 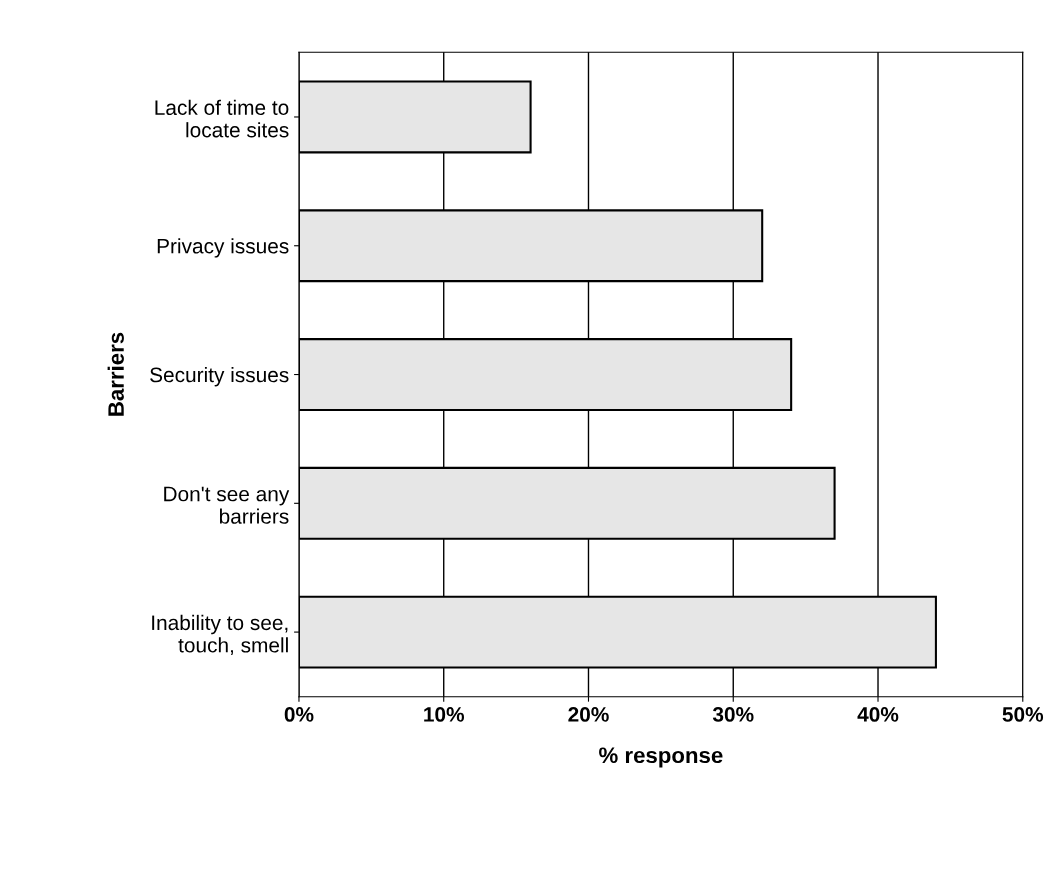 What do you see at coordinates (220, 635) in the screenshot?
I see `y-tick-label: Inability to see, touch, smell` at bounding box center [220, 635].